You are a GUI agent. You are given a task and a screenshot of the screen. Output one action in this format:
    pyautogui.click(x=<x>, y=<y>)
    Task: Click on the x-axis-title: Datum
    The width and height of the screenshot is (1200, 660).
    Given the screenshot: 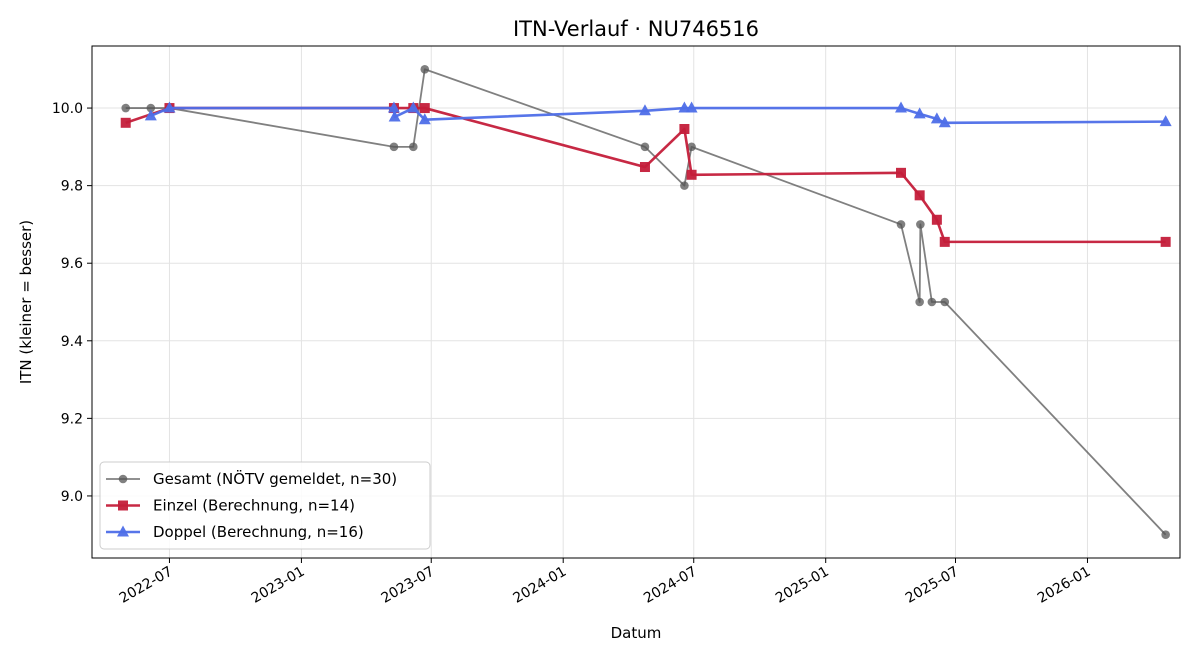 What is the action you would take?
    pyautogui.click(x=636, y=633)
    